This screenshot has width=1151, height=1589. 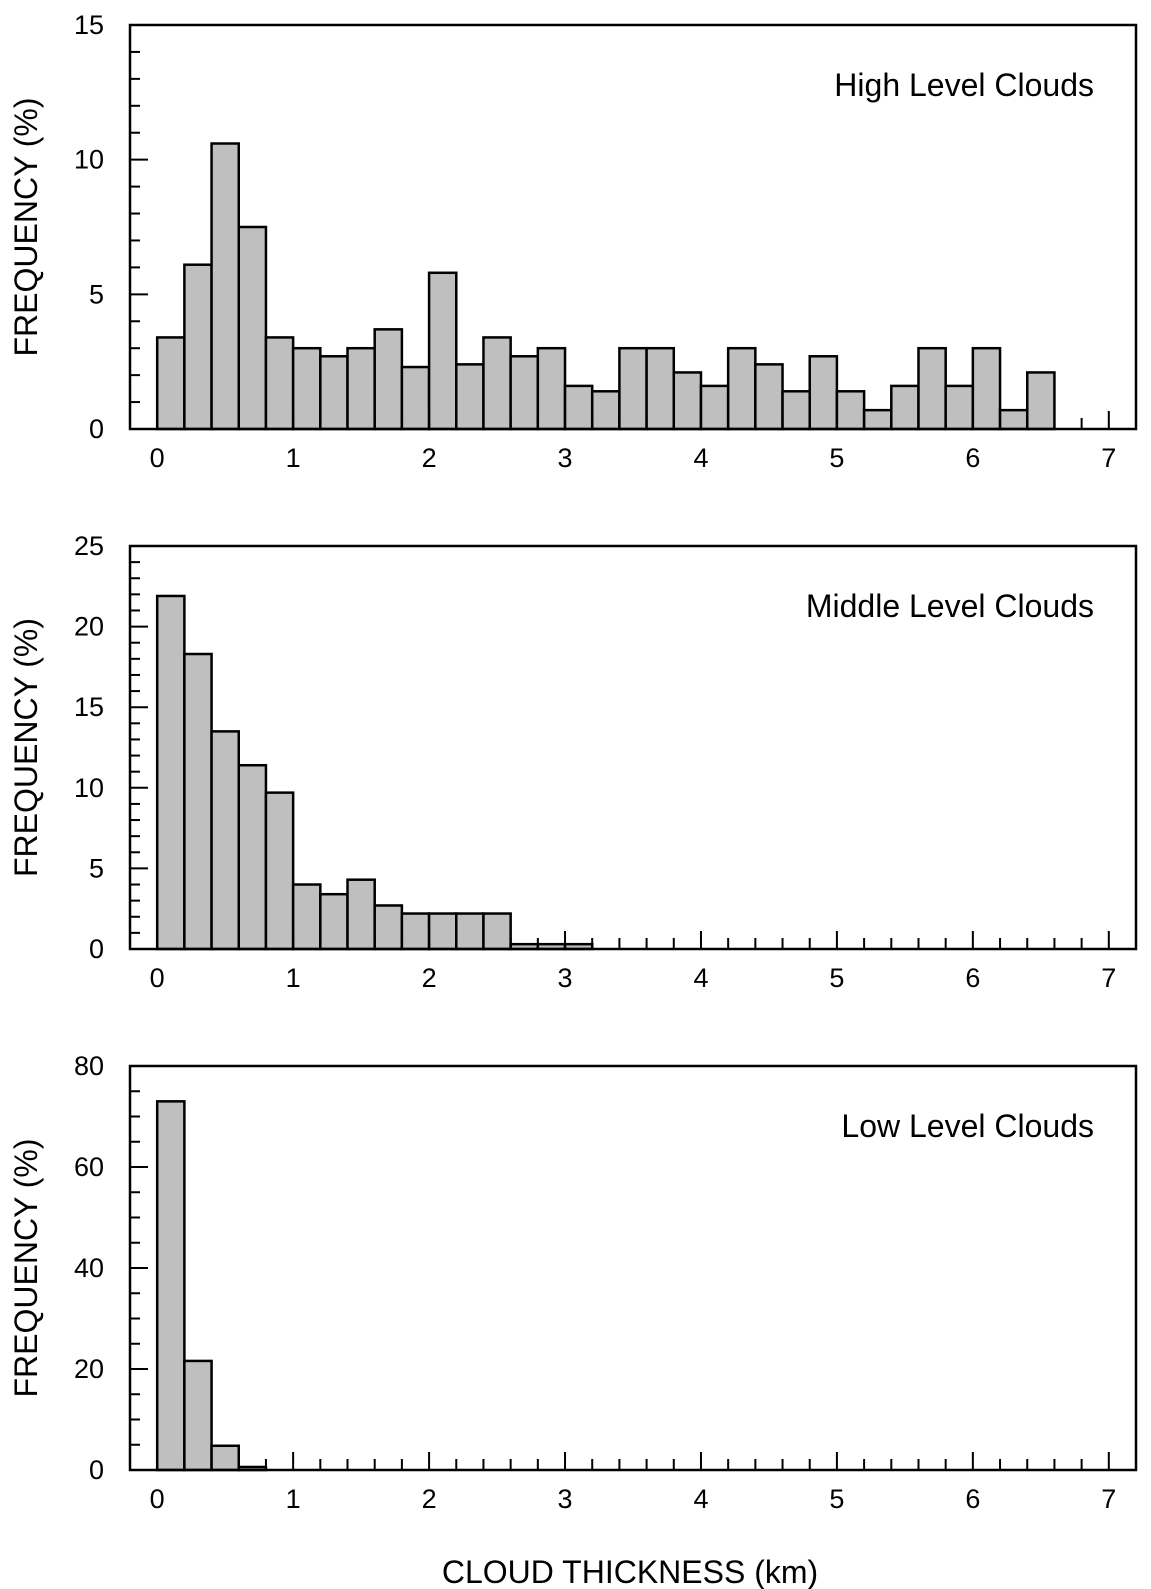 What do you see at coordinates (950, 606) in the screenshot?
I see `panel-title: Middle Level Clouds` at bounding box center [950, 606].